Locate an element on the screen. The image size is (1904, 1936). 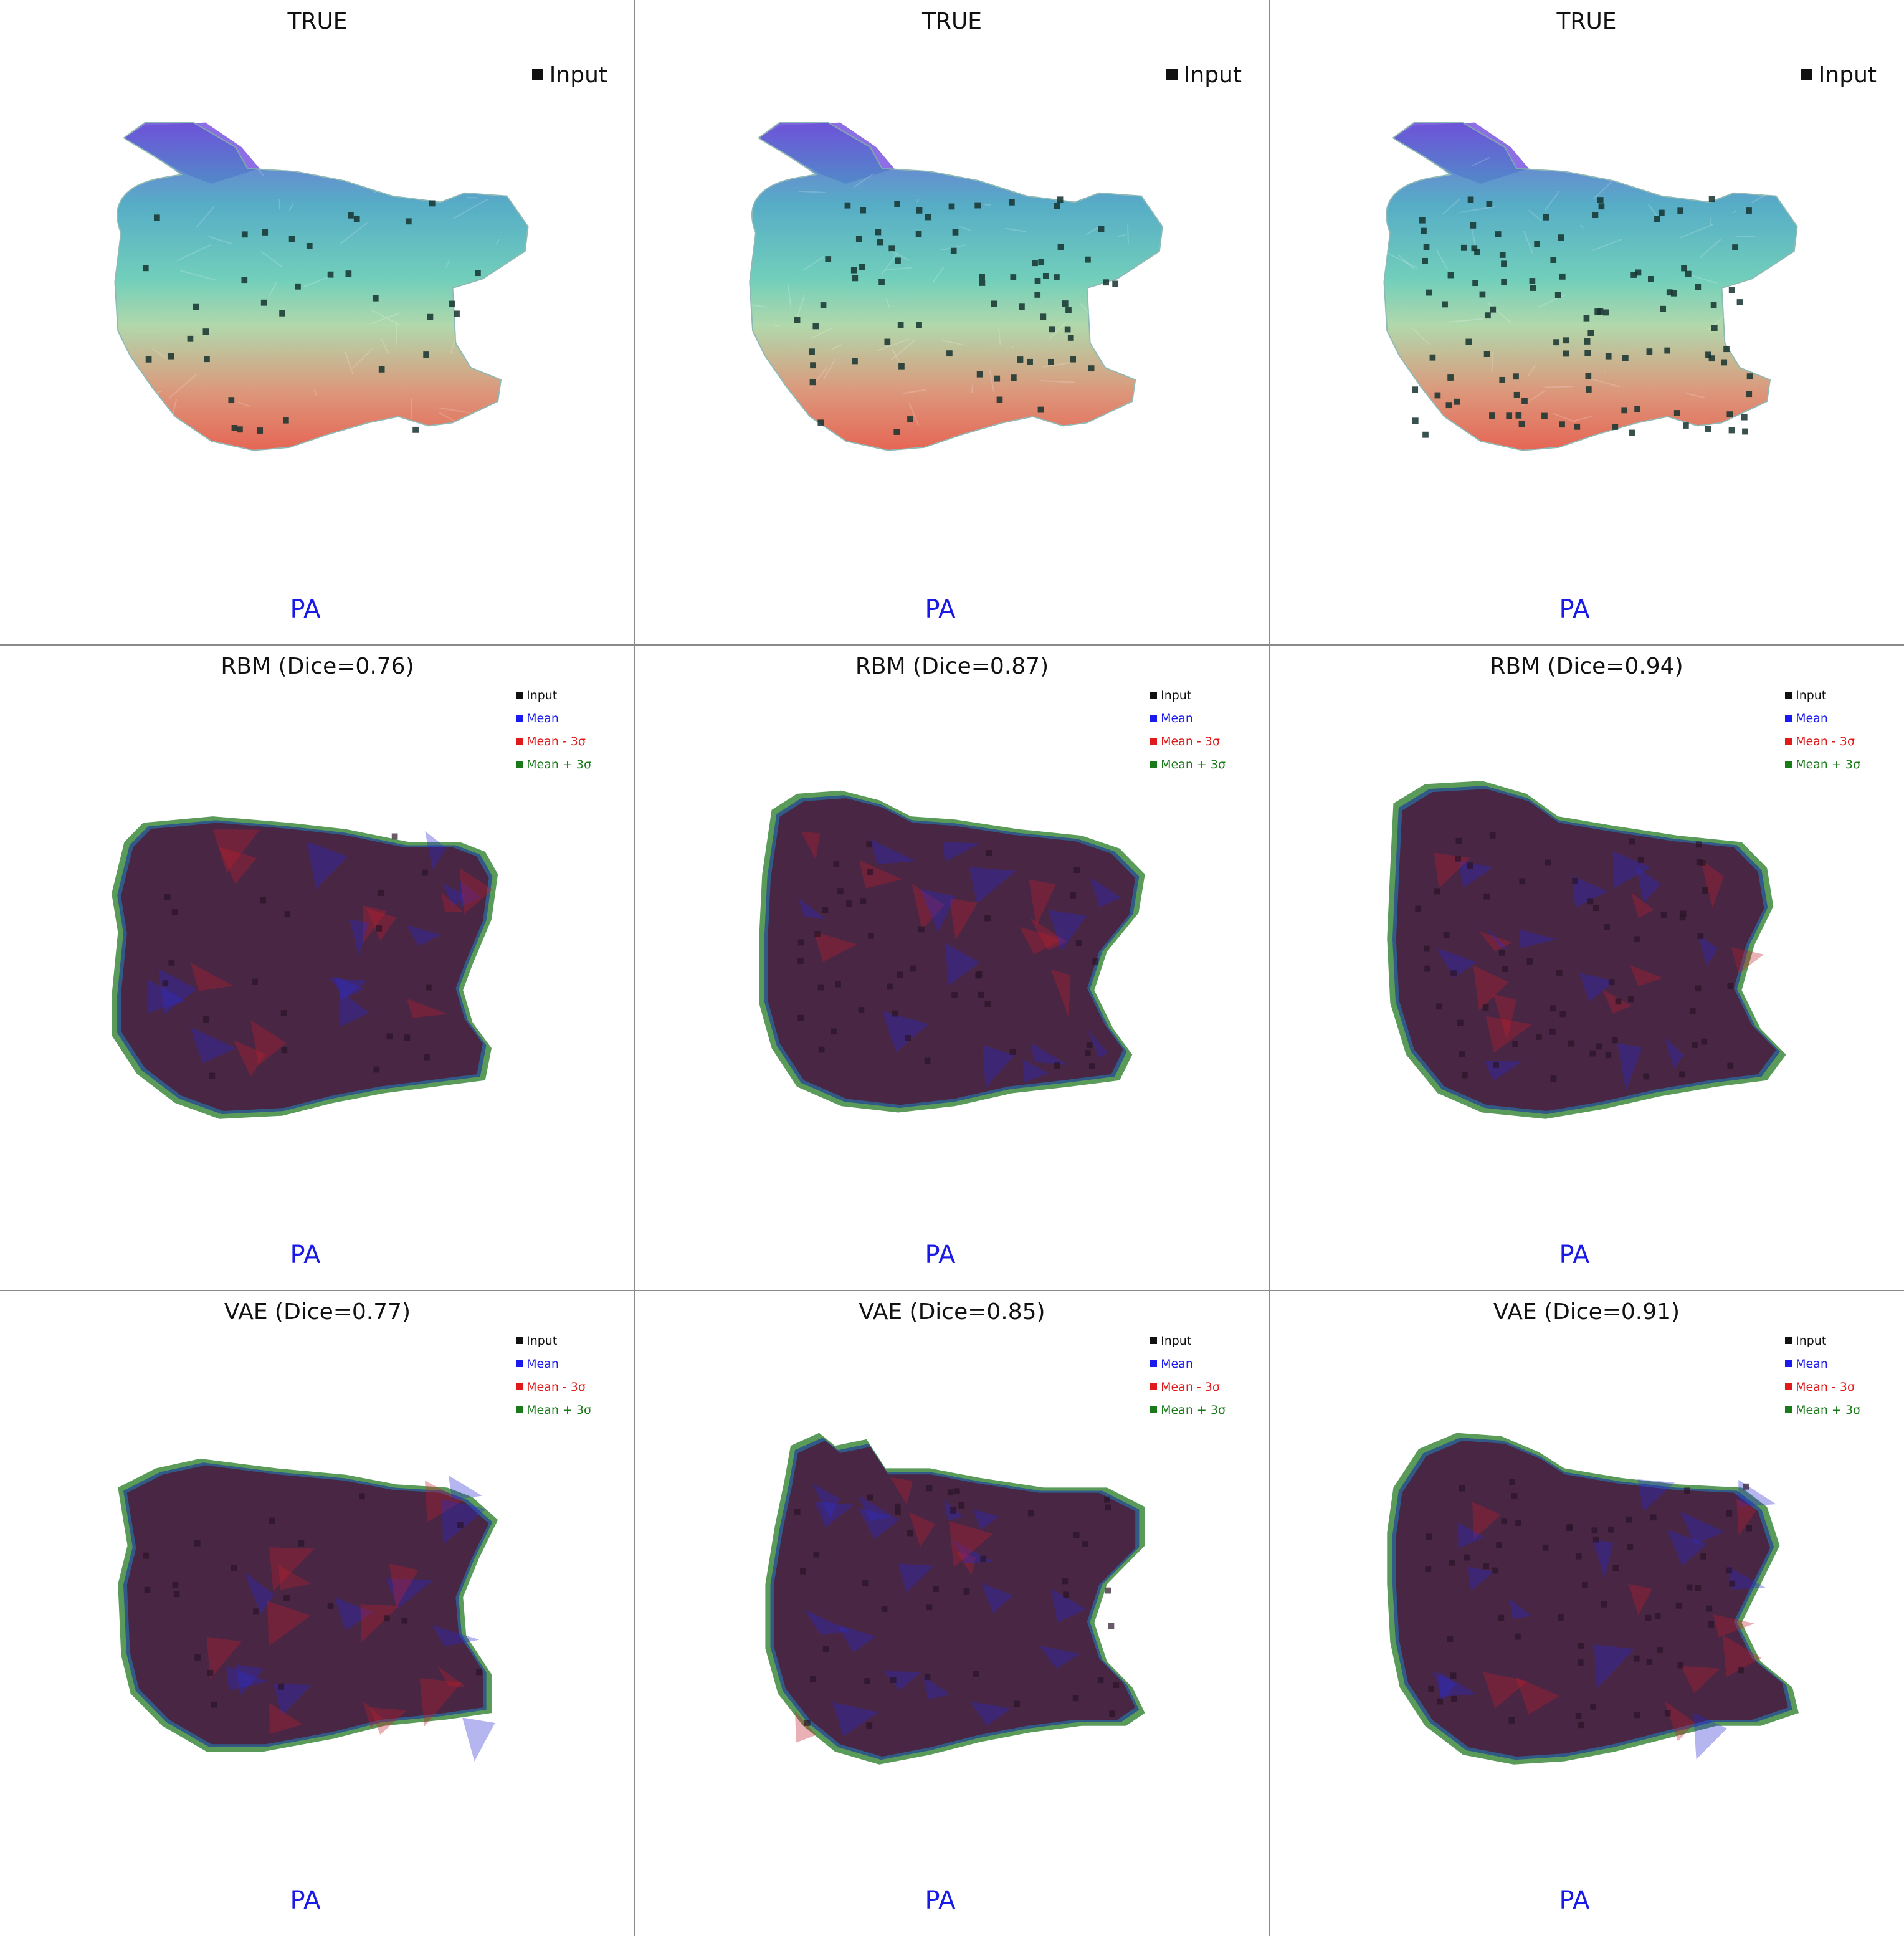
panel-title: VAE (Dice=0.77) is located at coordinates (318, 1312).